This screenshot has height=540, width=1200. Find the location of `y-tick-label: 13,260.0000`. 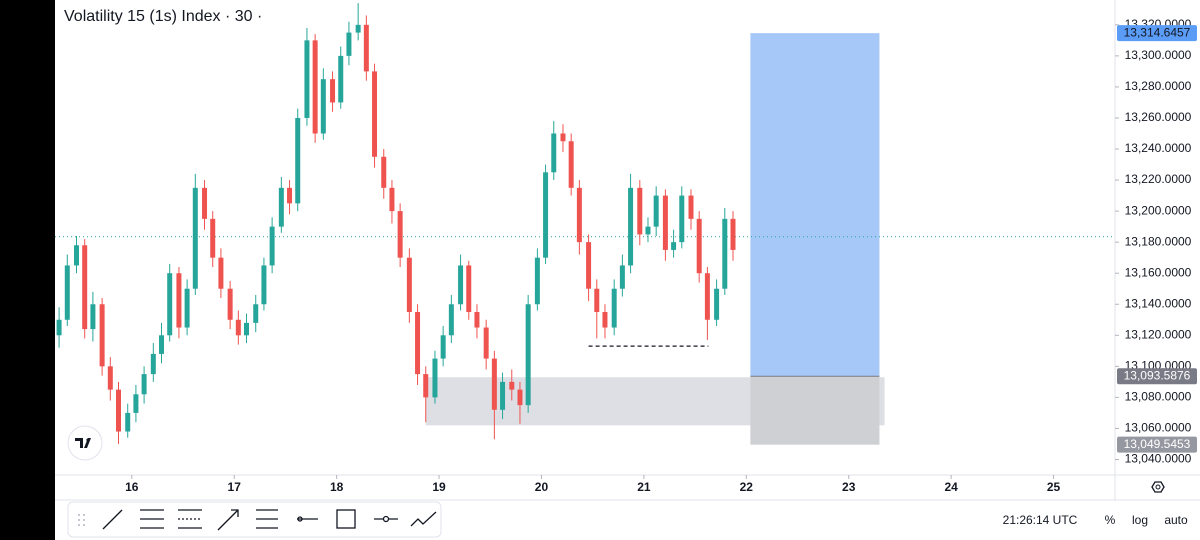

y-tick-label: 13,260.0000 is located at coordinates (1158, 117).